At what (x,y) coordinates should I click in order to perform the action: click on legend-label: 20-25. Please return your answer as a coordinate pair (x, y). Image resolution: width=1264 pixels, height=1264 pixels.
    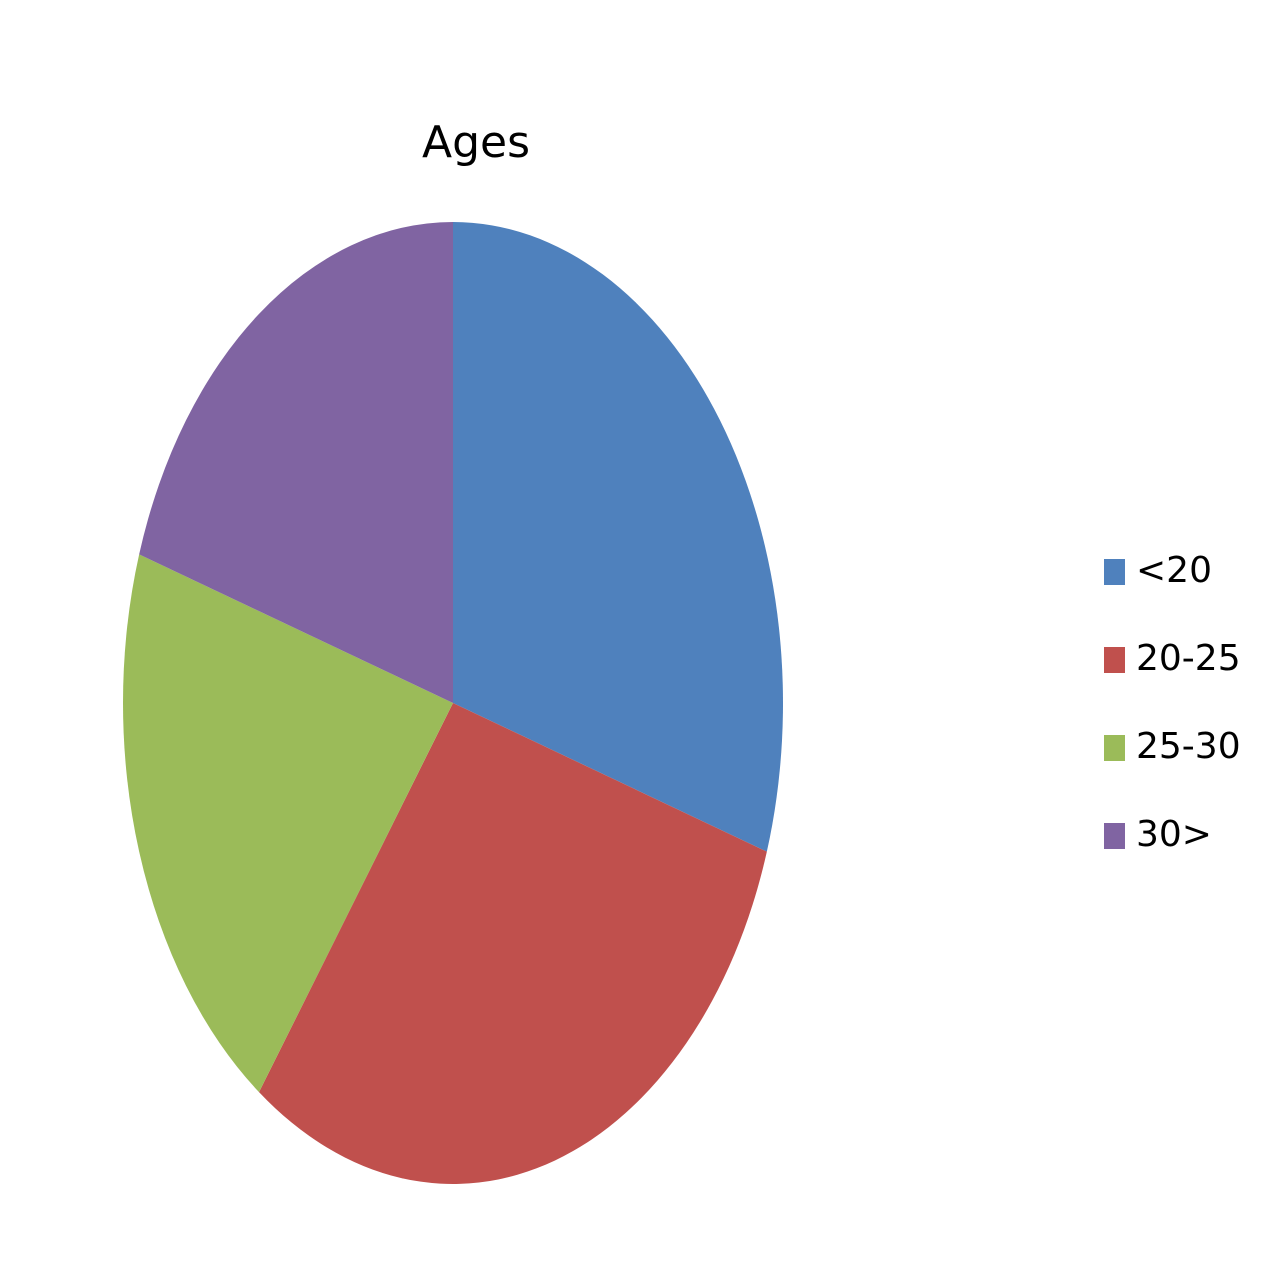
    Looking at the image, I should click on (1188, 658).